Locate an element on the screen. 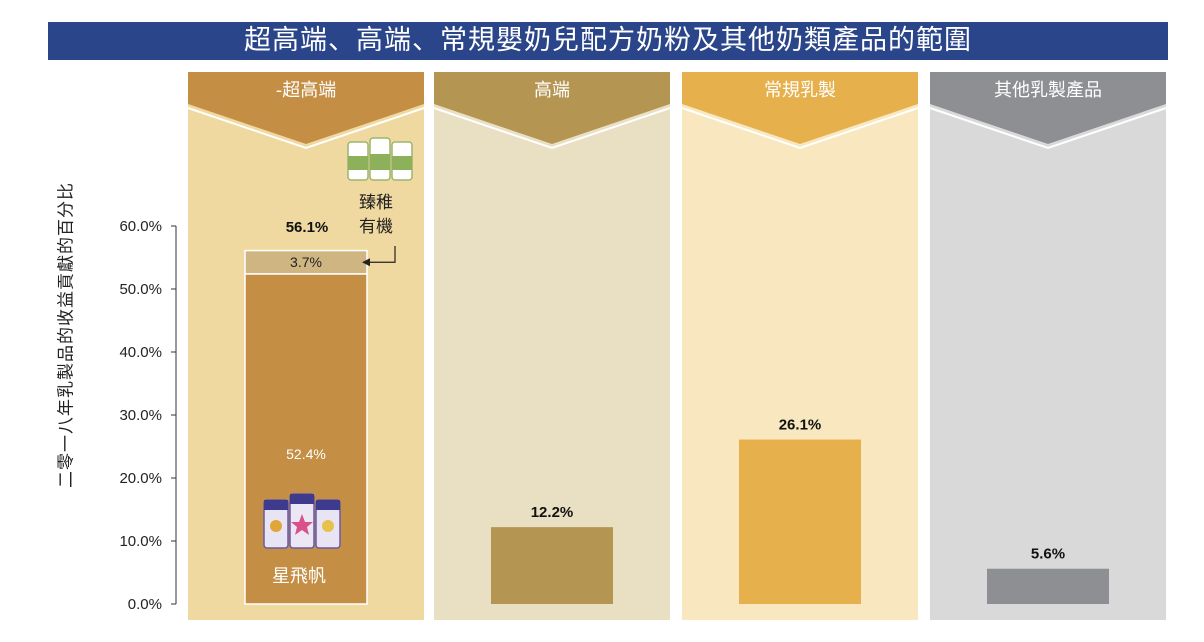 This screenshot has width=1204, height=642. main-product-image is located at coordinates (302, 521).